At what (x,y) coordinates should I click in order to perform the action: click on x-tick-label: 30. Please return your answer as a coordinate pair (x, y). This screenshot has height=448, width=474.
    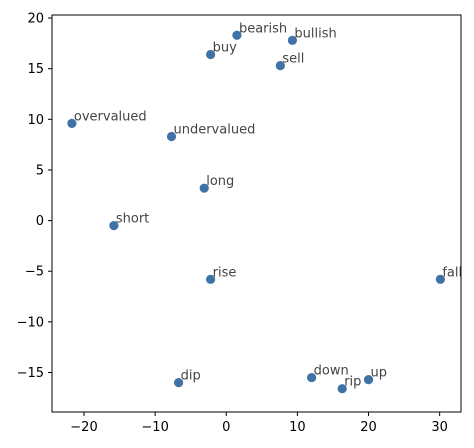
    Looking at the image, I should click on (439, 427).